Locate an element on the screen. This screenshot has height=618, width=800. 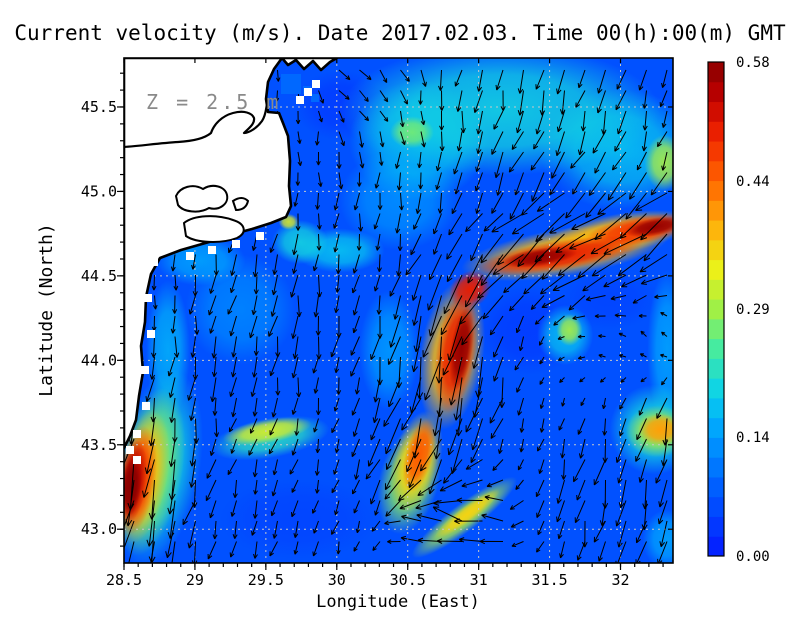
x-tick-label: 29.5 is located at coordinates (266, 580).